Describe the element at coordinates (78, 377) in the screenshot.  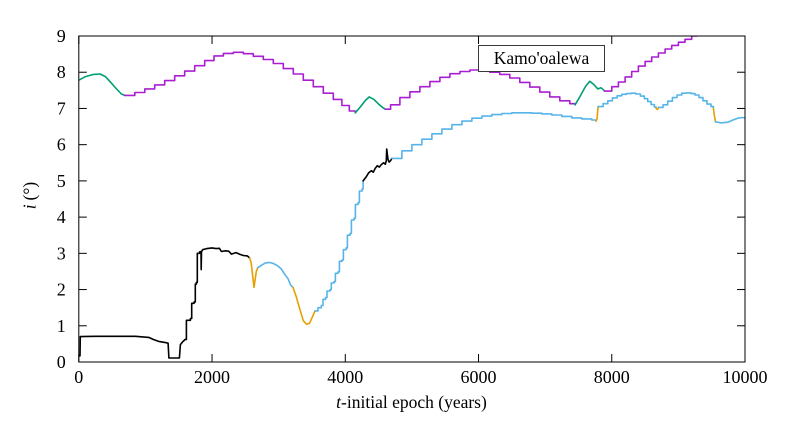
I see `x-tick-label: 0` at that location.